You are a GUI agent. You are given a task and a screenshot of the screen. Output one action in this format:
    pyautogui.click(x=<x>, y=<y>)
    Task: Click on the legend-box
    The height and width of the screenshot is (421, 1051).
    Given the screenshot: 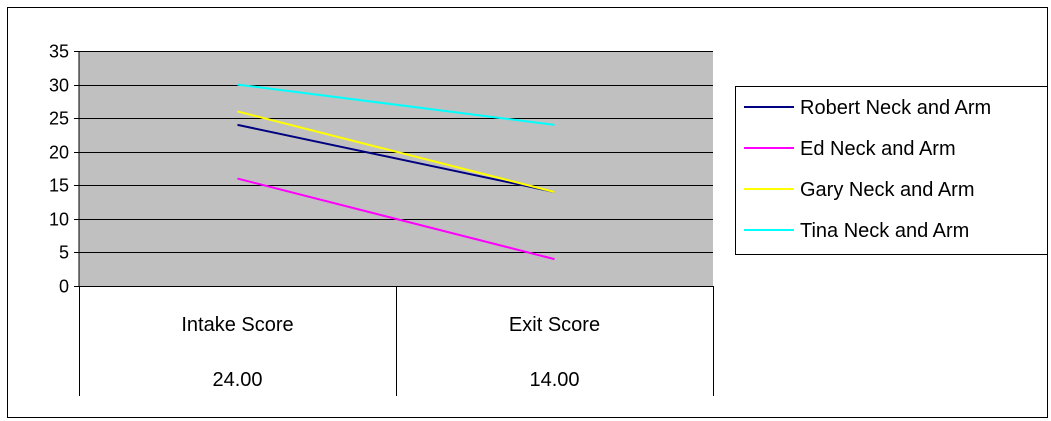 What is the action you would take?
    pyautogui.click(x=891, y=170)
    